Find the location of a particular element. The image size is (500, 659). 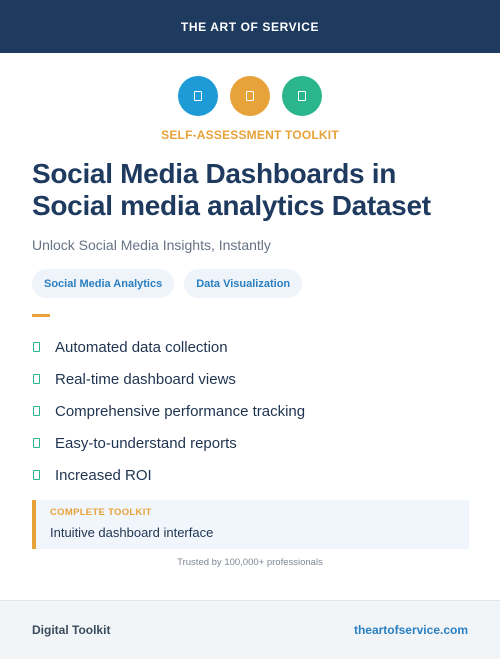

feature-item: Increased ROI is located at coordinates (252, 475).